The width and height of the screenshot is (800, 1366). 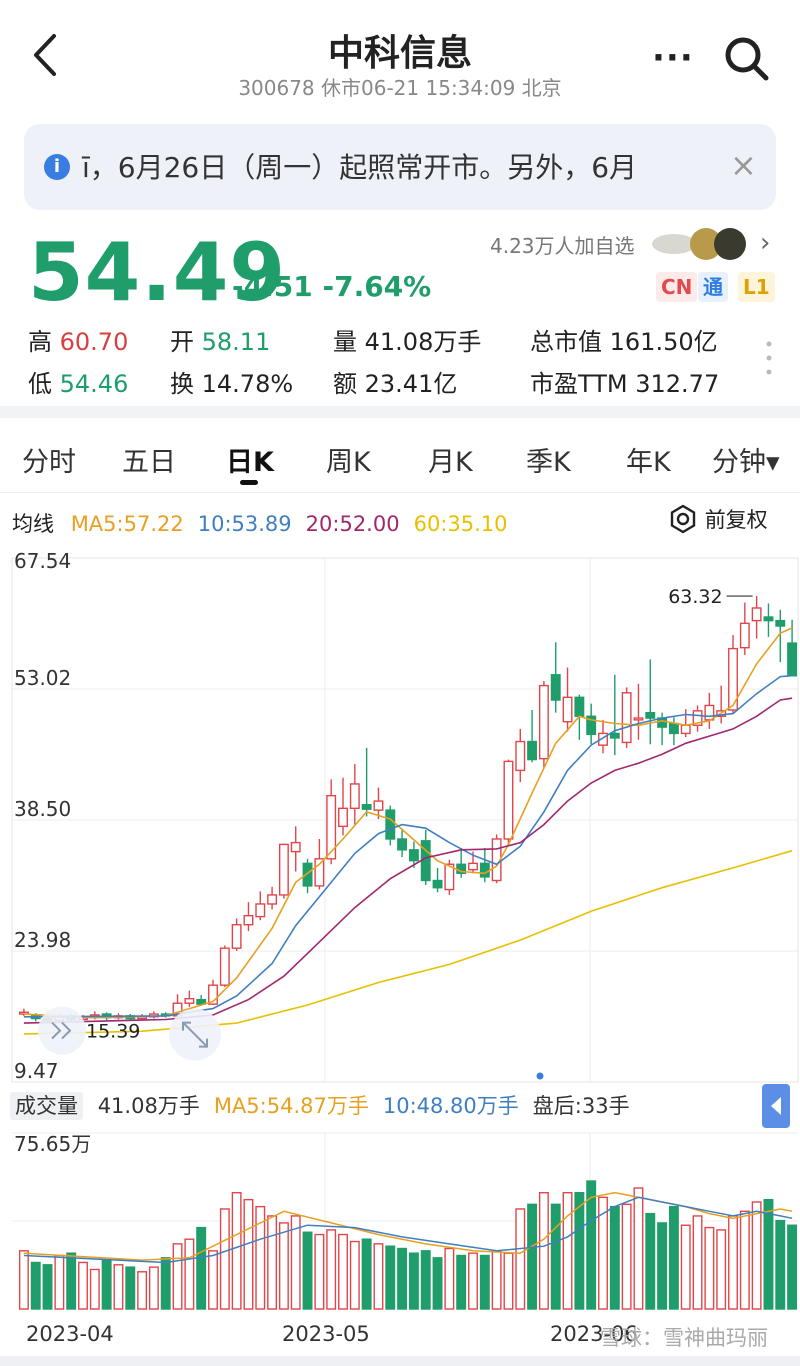 What do you see at coordinates (594, 1334) in the screenshot?
I see `x-tick-label: 2023-06` at bounding box center [594, 1334].